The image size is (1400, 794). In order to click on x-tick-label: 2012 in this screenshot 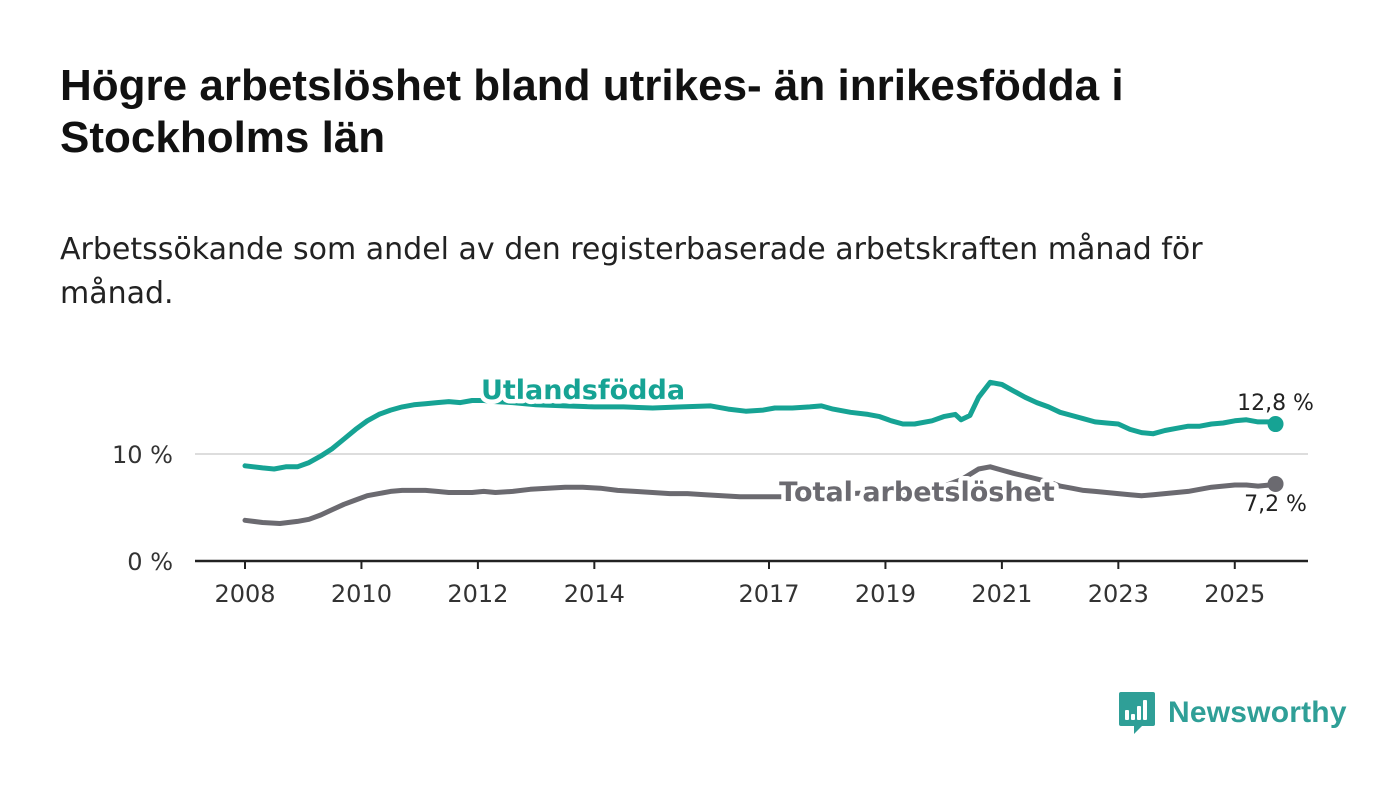, I will do `click(477, 594)`.